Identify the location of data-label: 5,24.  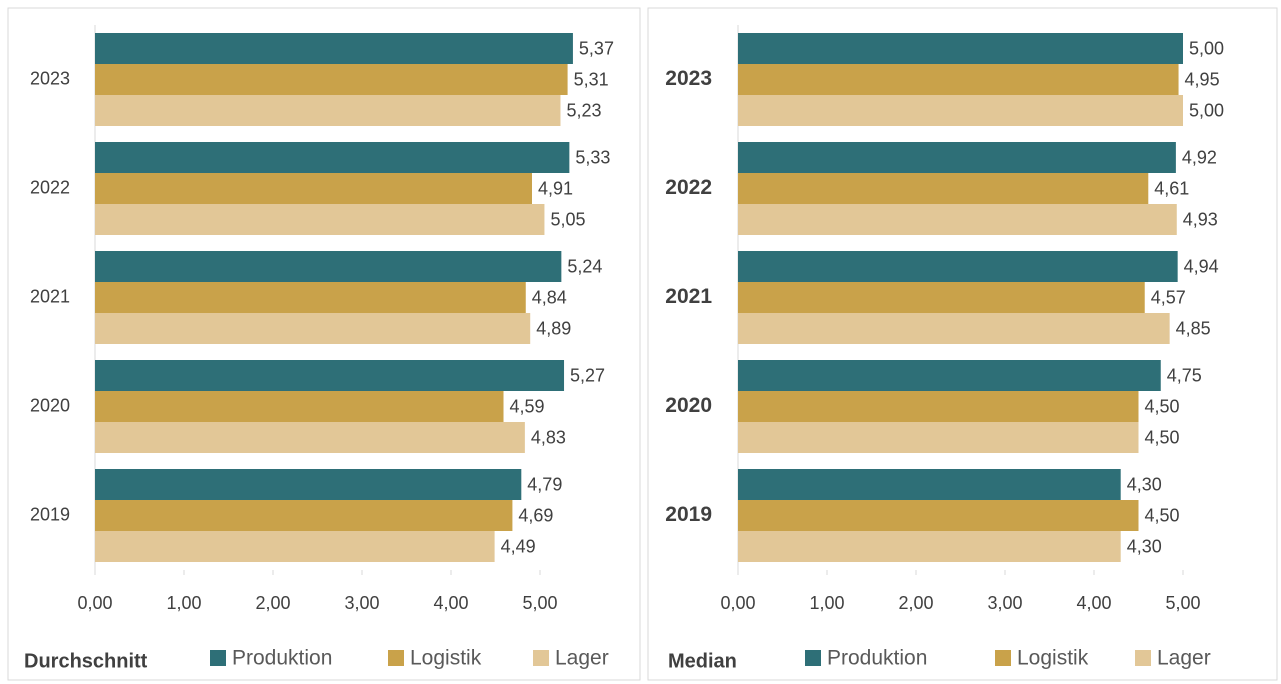
(584, 266).